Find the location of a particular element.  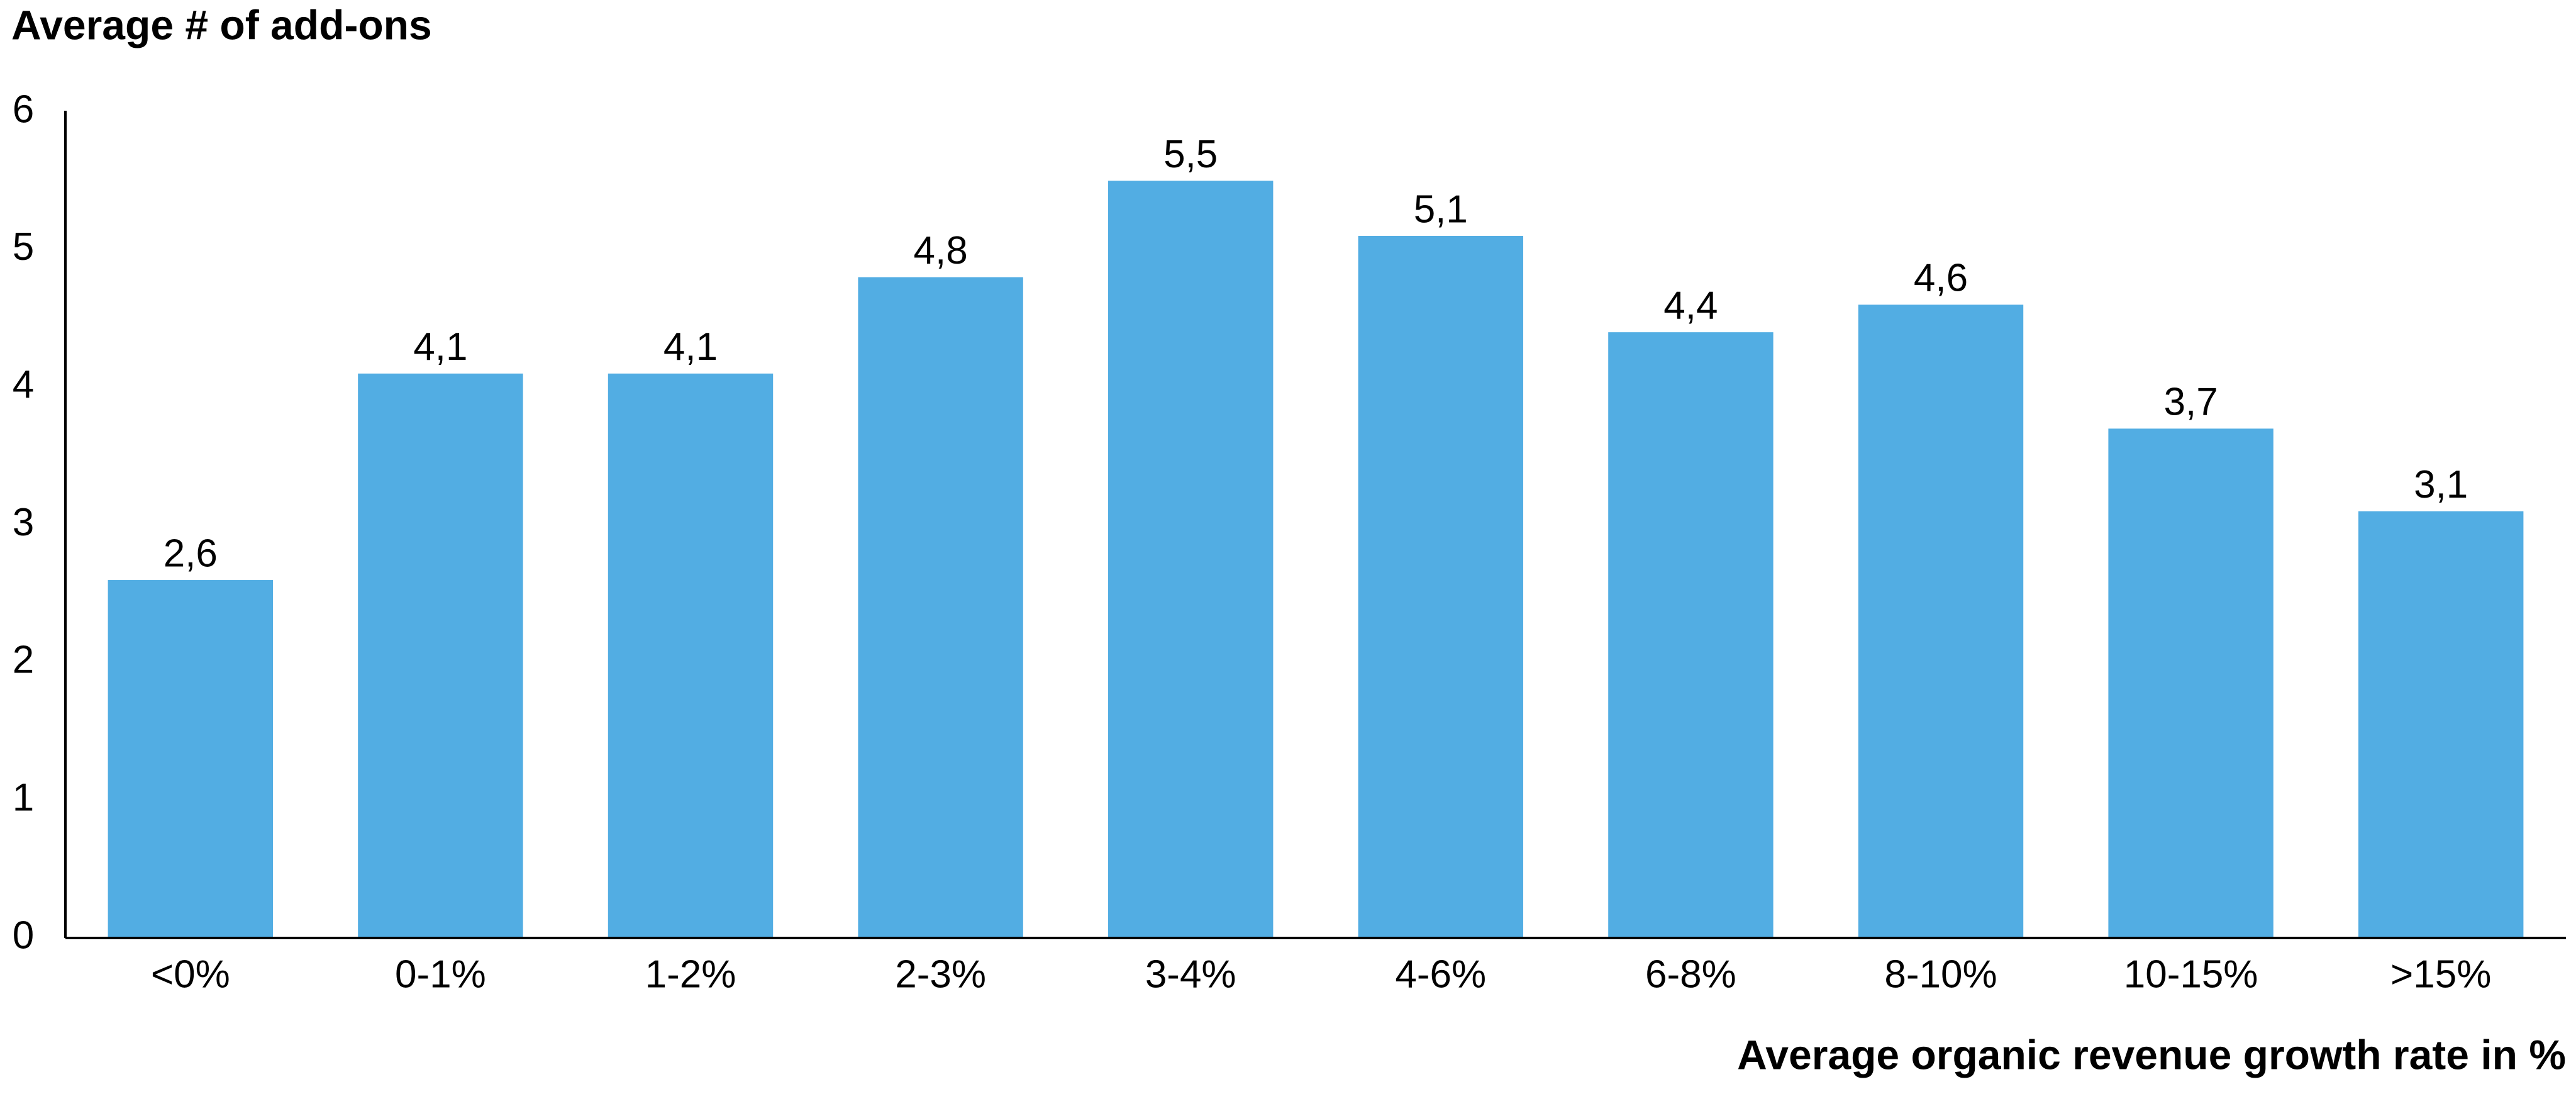

data-label: 3,1 is located at coordinates (2441, 484).